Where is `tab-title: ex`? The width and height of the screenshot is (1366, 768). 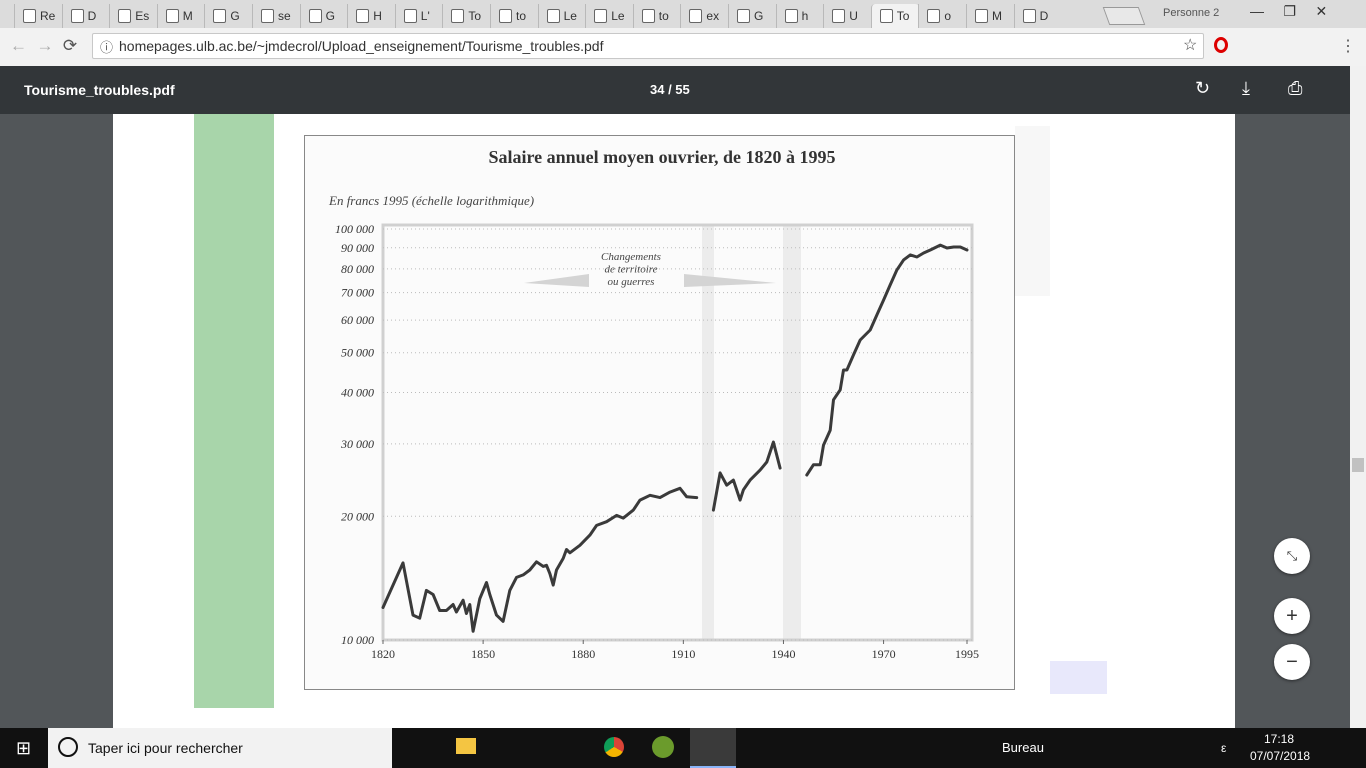
tab-title: ex is located at coordinates (713, 16).